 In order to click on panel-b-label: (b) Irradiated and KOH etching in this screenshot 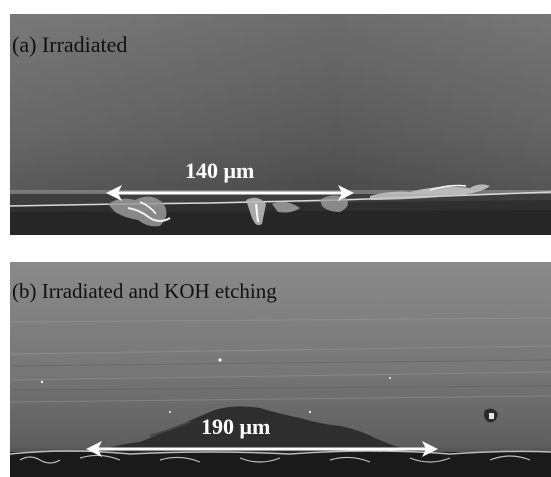, I will do `click(144, 291)`.